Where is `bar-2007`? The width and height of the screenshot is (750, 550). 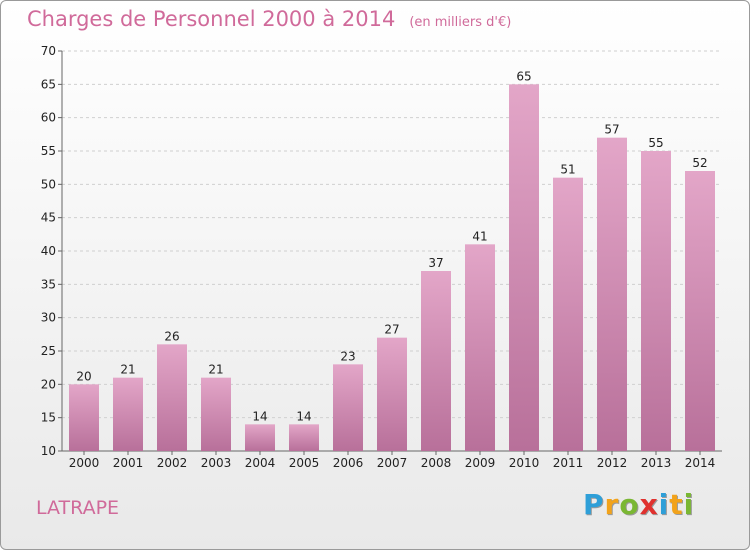 bar-2007 is located at coordinates (392, 394).